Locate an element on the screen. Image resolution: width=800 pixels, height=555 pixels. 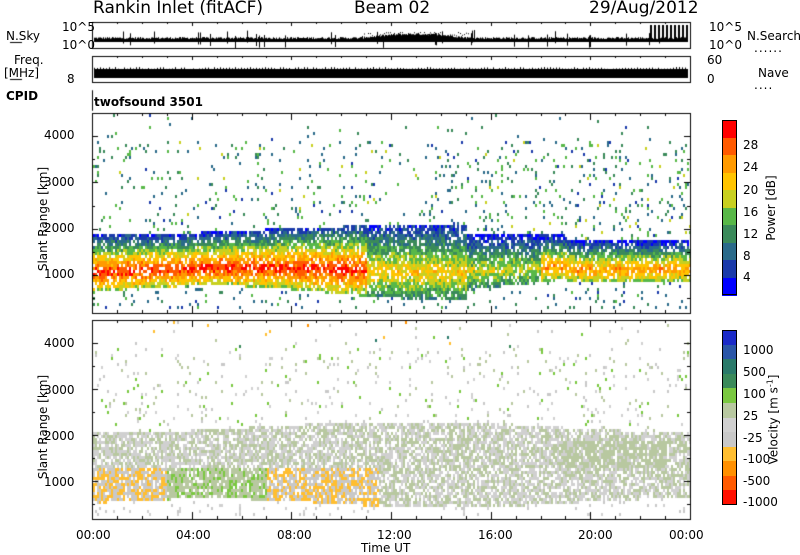
nave-label: Nave is located at coordinates (773, 73).